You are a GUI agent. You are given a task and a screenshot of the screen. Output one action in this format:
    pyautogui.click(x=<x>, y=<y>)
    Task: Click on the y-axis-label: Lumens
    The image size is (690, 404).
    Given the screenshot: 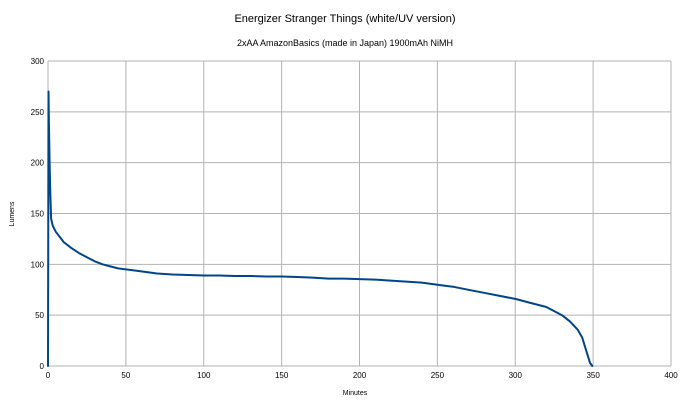 What is the action you would take?
    pyautogui.click(x=12, y=213)
    